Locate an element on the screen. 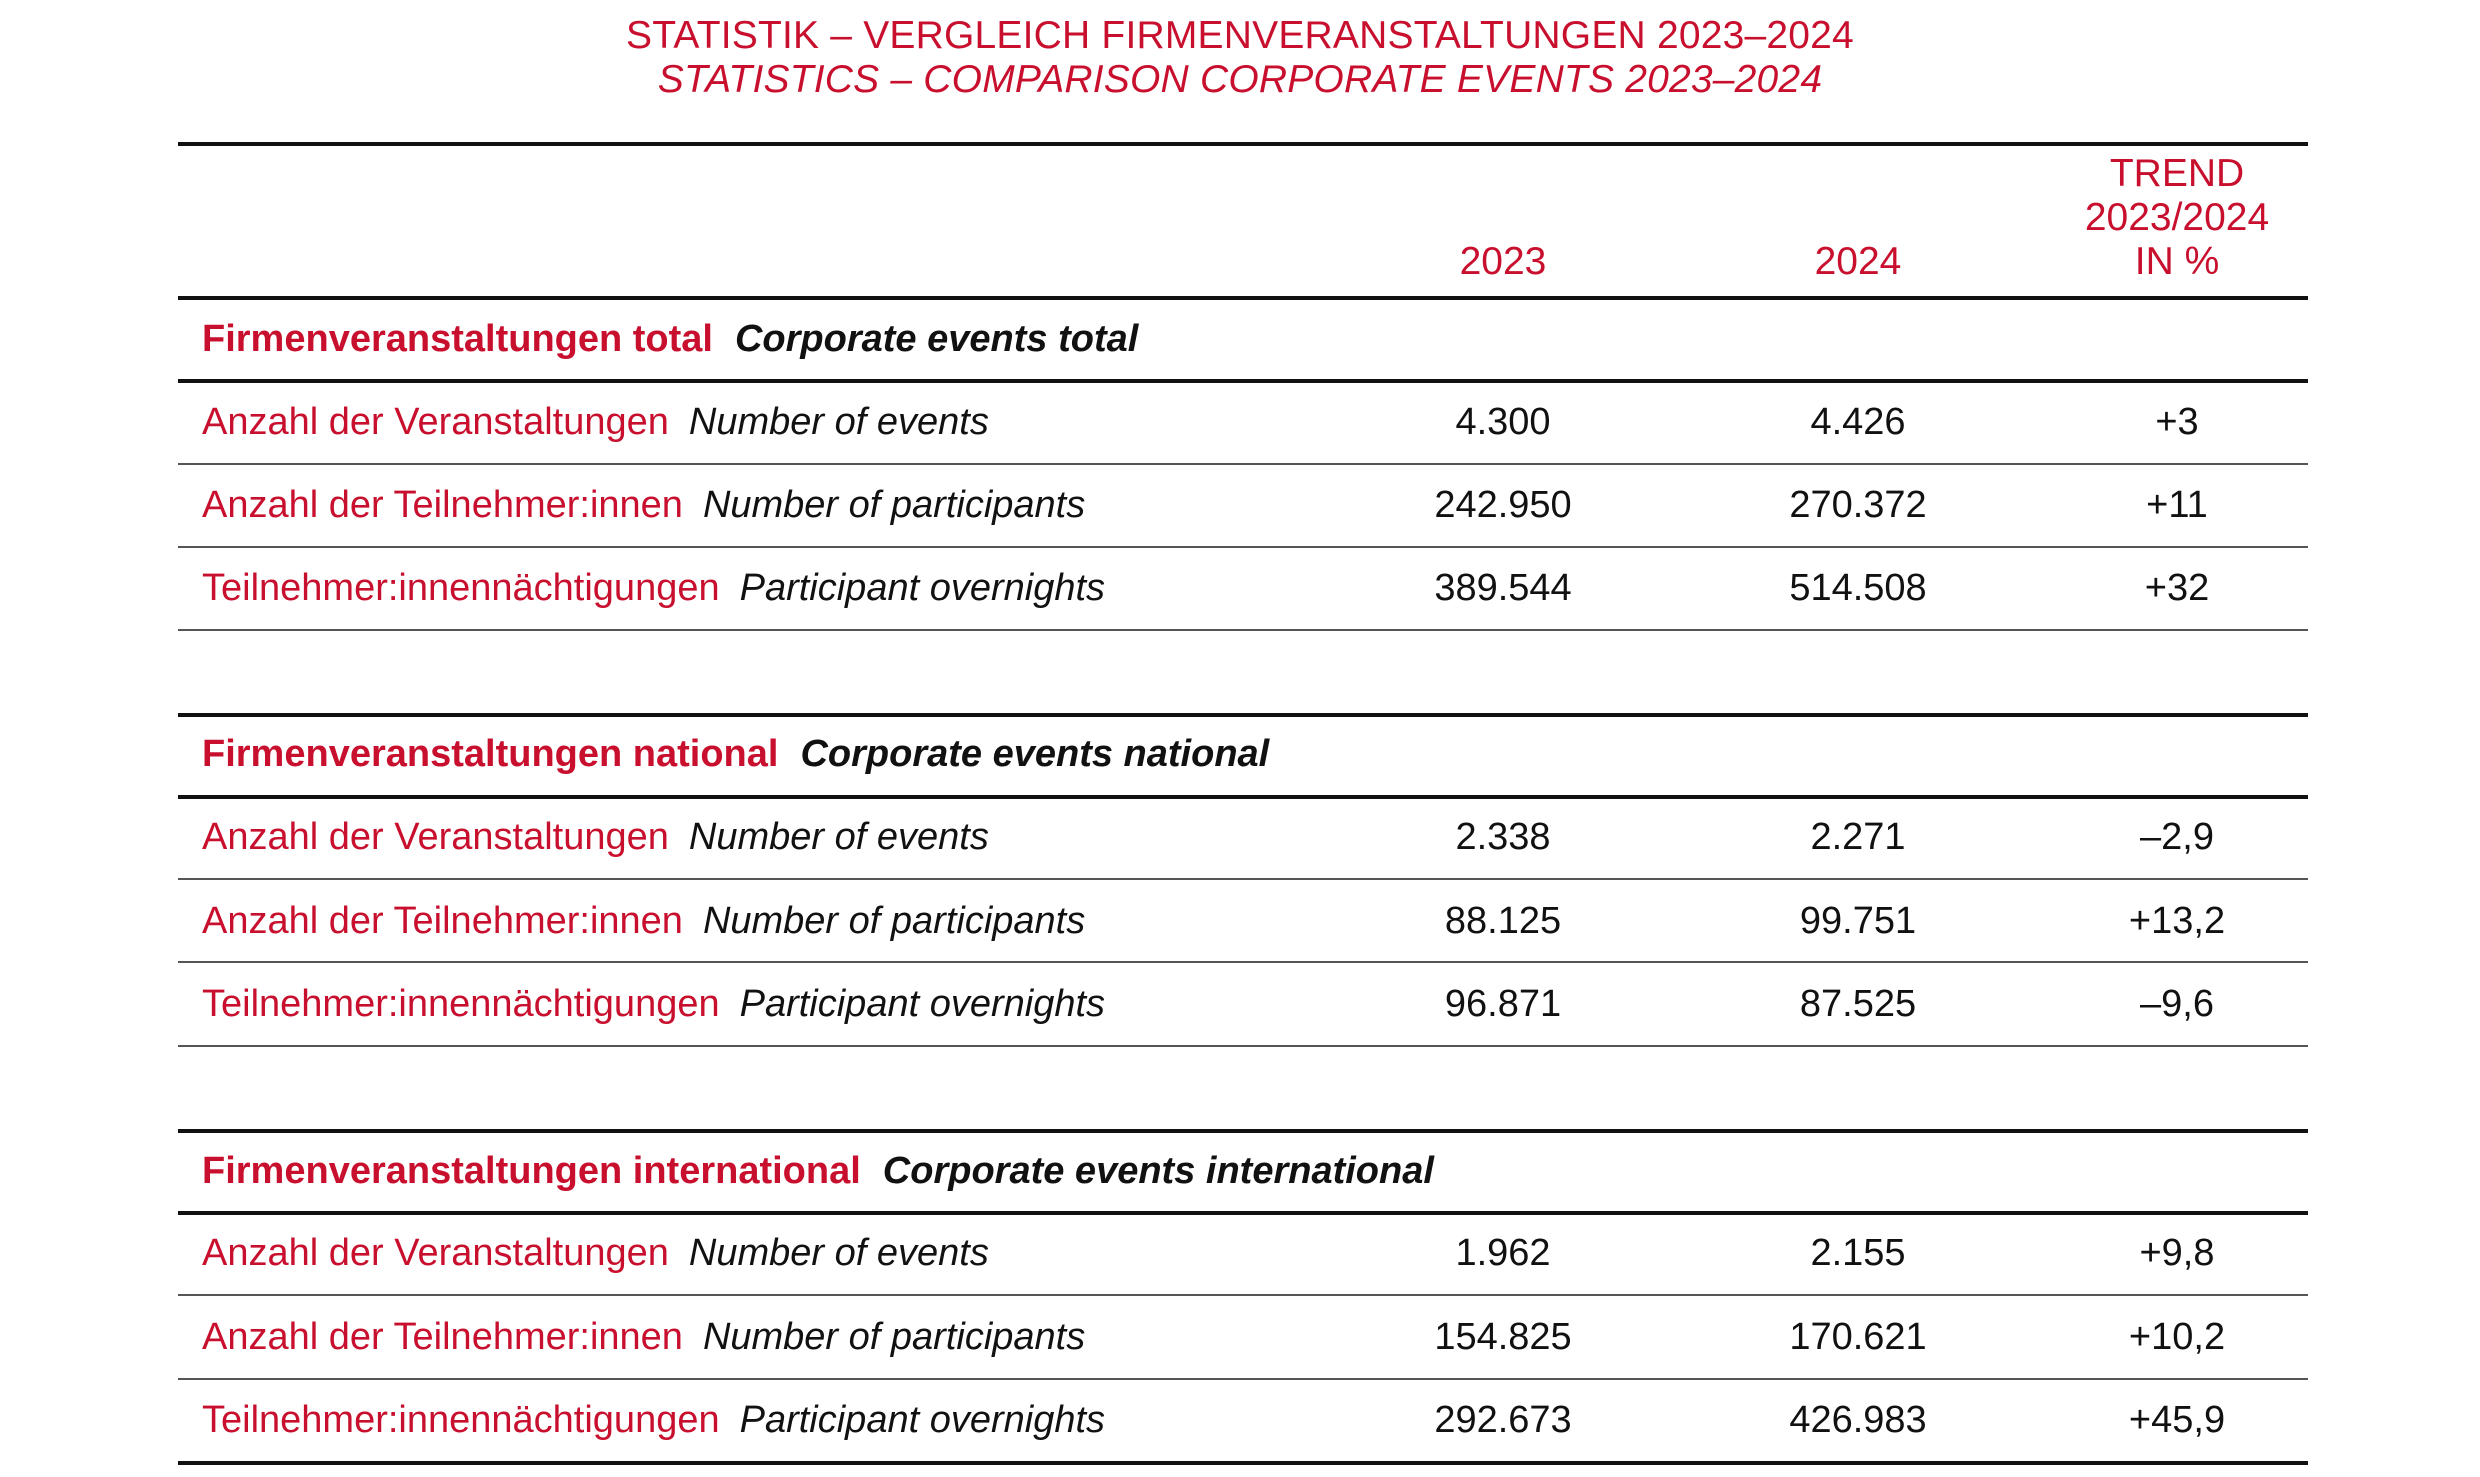 The height and width of the screenshot is (1477, 2480). cell-2024: 4.426 is located at coordinates (1858, 422).